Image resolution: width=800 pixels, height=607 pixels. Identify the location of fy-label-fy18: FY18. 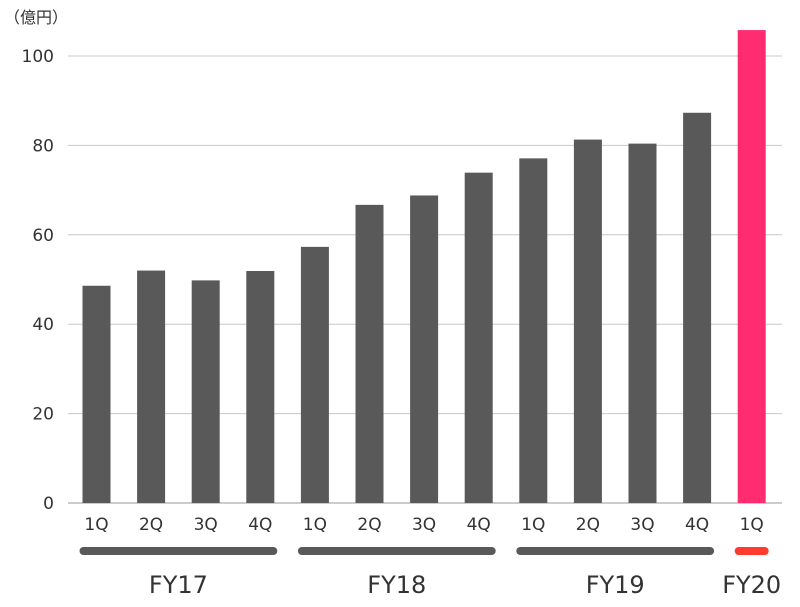
(396, 585).